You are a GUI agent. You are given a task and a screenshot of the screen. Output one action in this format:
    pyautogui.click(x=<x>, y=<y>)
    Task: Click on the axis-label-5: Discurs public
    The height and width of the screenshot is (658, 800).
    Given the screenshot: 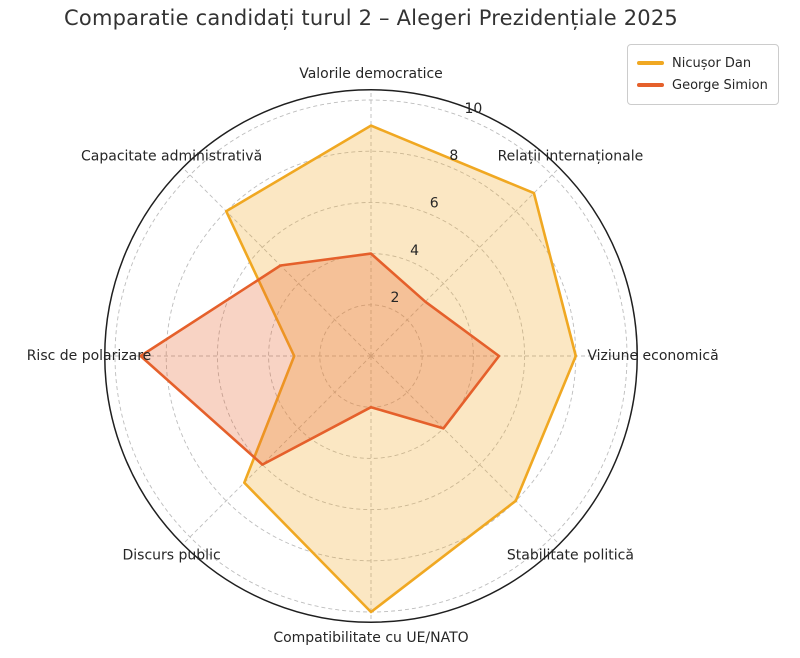 What is the action you would take?
    pyautogui.click(x=172, y=555)
    